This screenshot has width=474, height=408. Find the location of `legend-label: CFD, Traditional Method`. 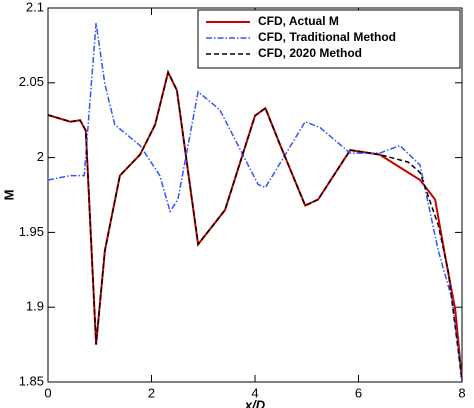

legend-label: CFD, Traditional Method is located at coordinates (327, 37).